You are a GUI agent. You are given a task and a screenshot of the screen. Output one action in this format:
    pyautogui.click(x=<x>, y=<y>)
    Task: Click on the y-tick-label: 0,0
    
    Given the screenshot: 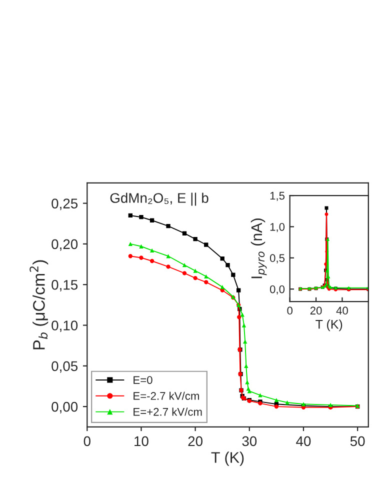 What is the action you would take?
    pyautogui.click(x=277, y=290)
    